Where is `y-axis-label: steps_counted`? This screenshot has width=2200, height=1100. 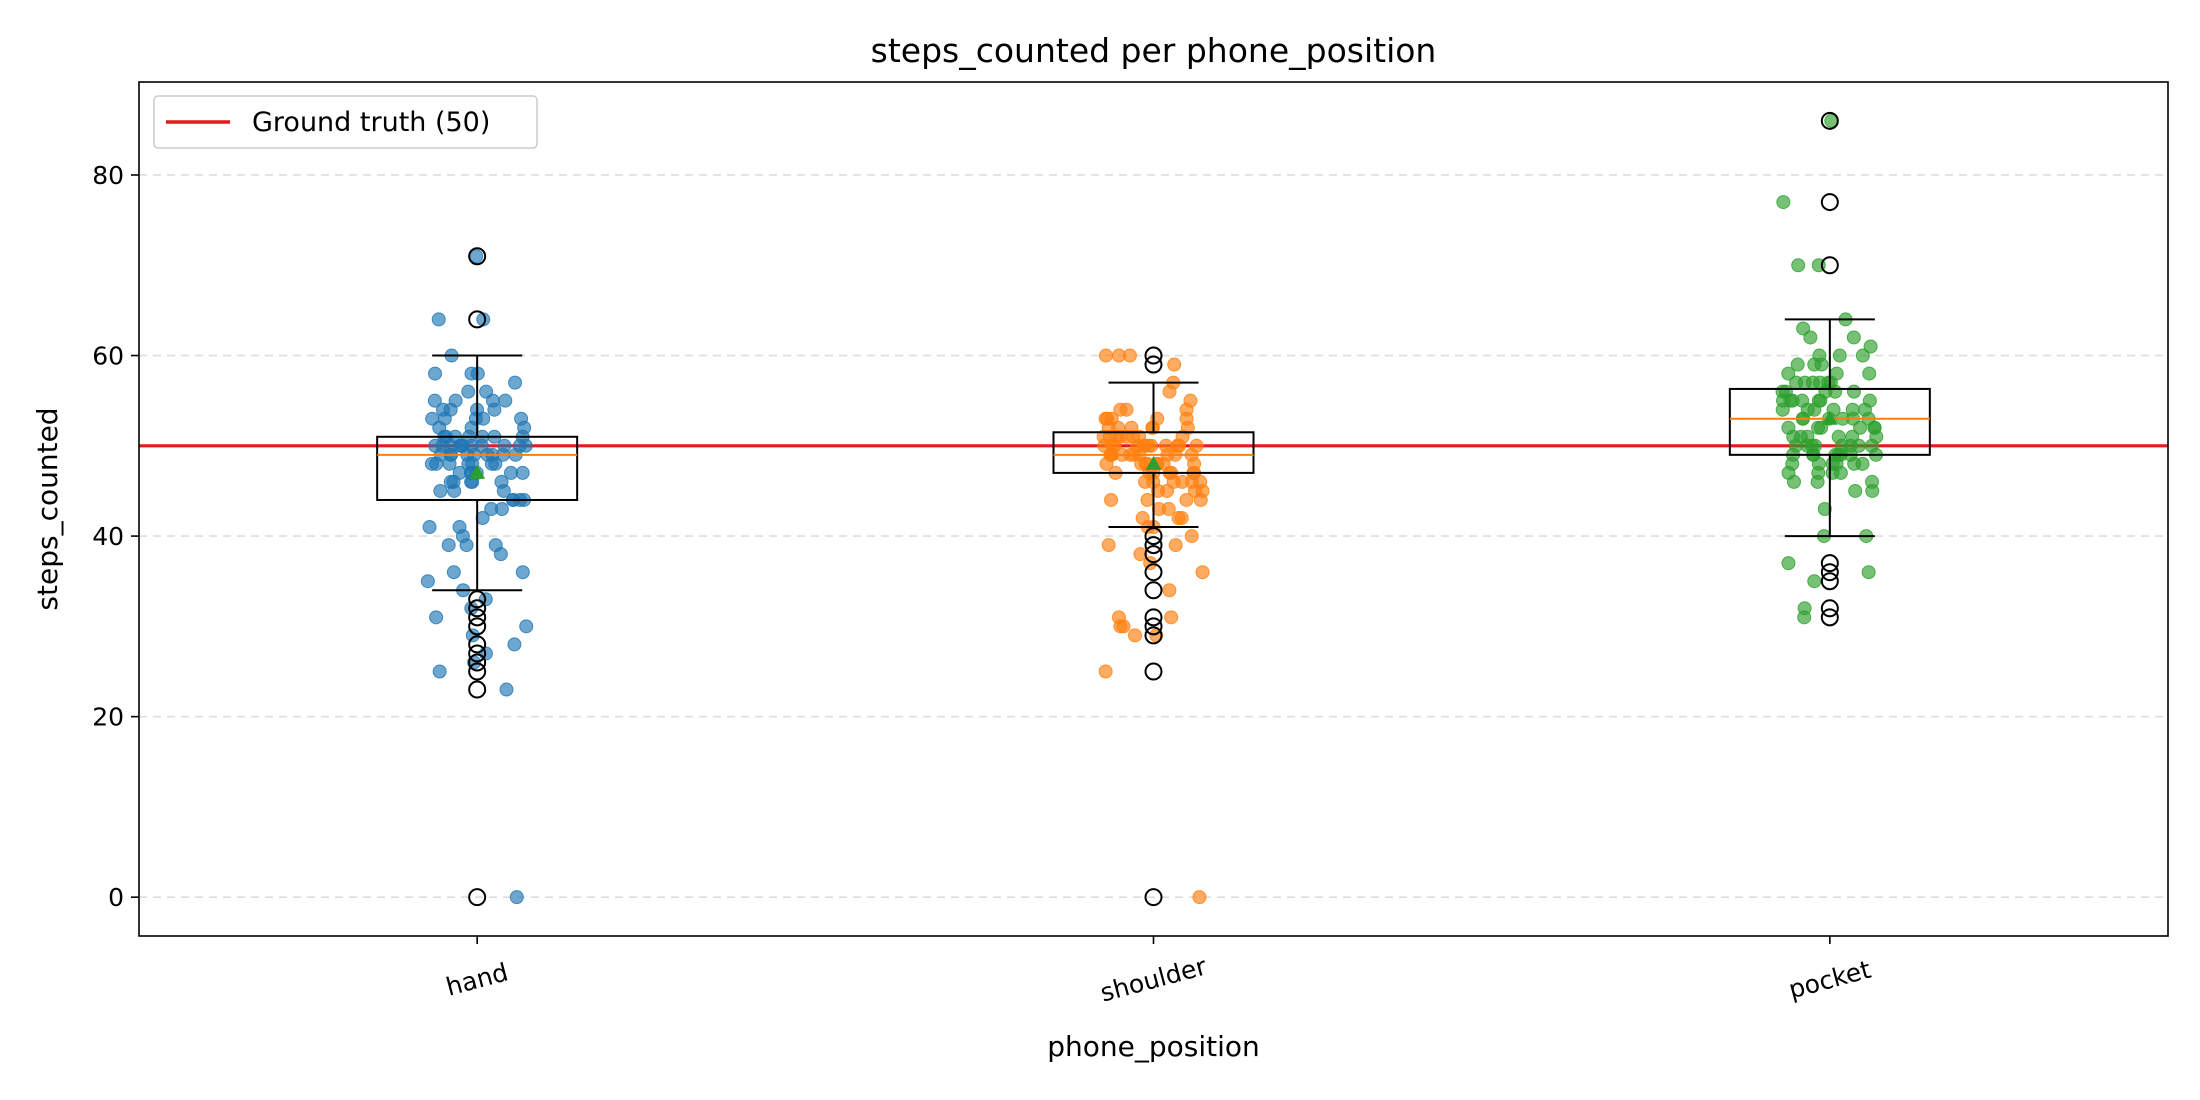 y-axis-label: steps_counted is located at coordinates (47, 508).